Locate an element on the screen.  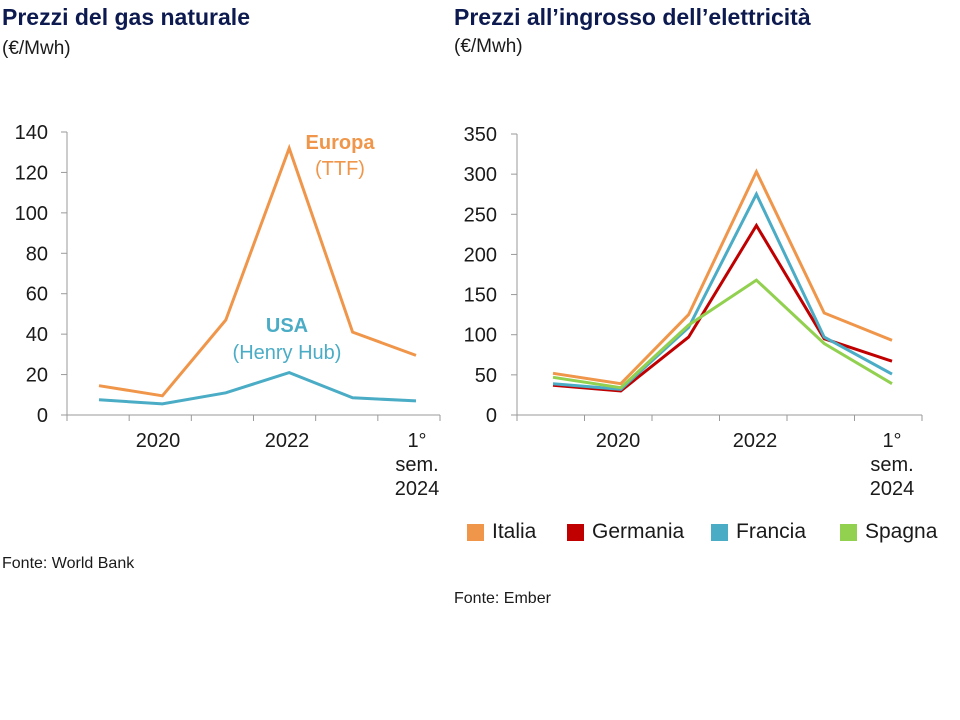
legend-item-francia: Francia is located at coordinates (758, 532).